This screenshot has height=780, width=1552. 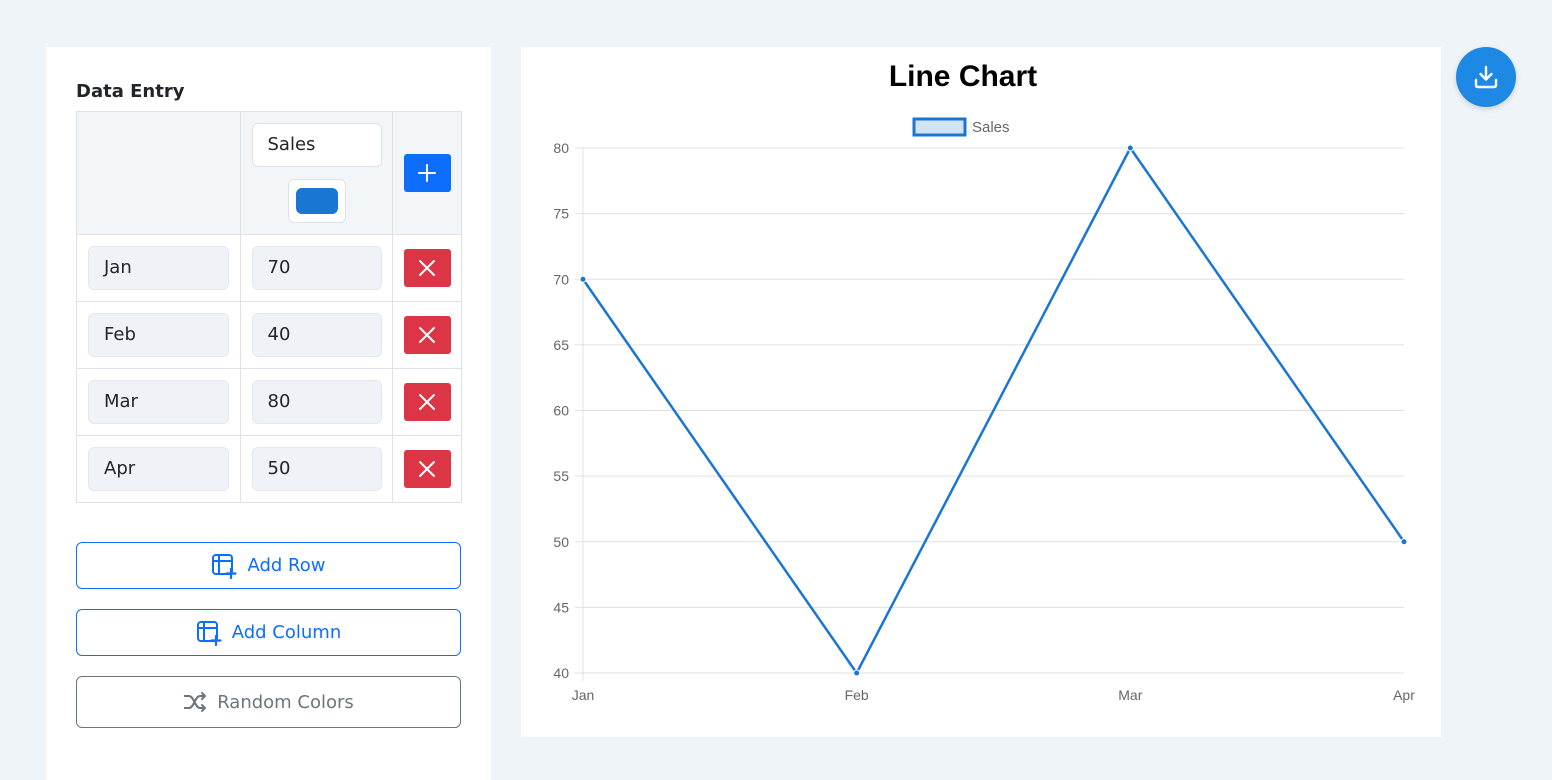 What do you see at coordinates (316, 268) in the screenshot?
I see `row-value-input: 70` at bounding box center [316, 268].